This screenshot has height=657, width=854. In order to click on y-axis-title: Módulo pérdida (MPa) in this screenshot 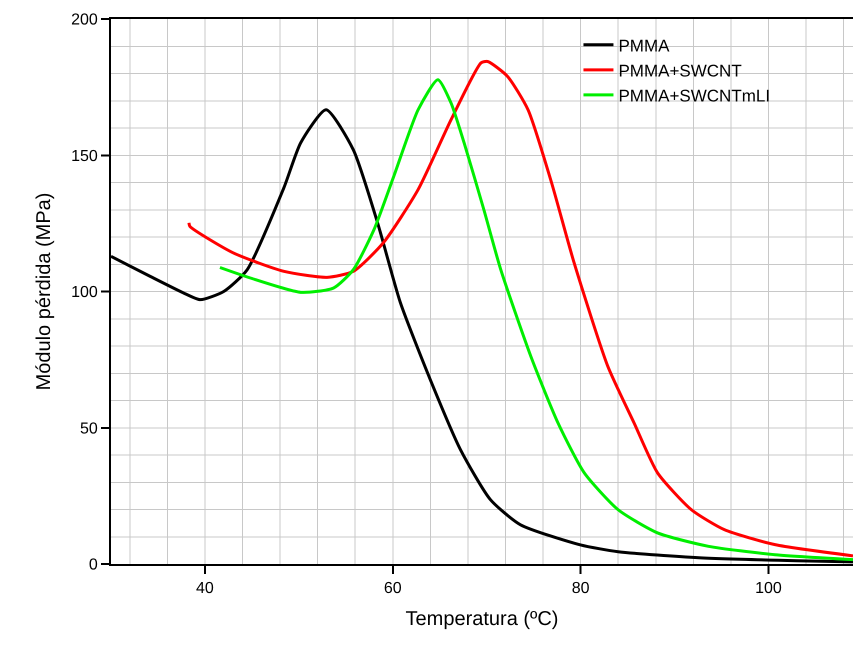, I will do `click(44, 291)`.